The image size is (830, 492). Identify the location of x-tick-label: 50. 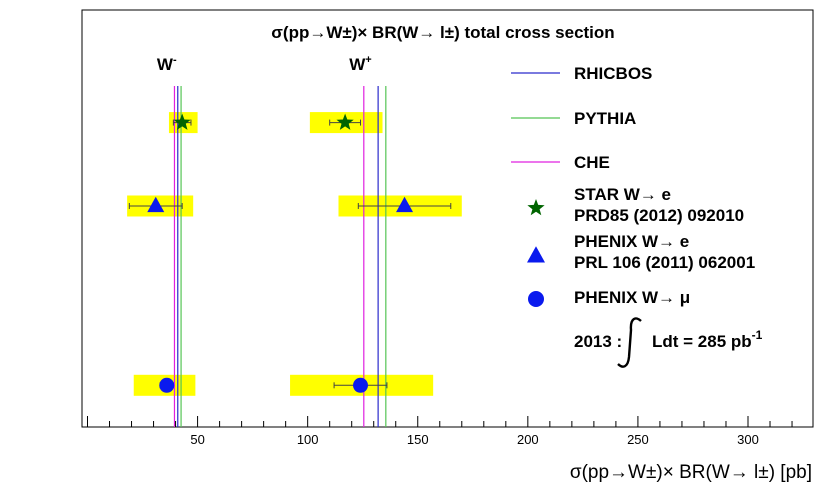
(197, 439).